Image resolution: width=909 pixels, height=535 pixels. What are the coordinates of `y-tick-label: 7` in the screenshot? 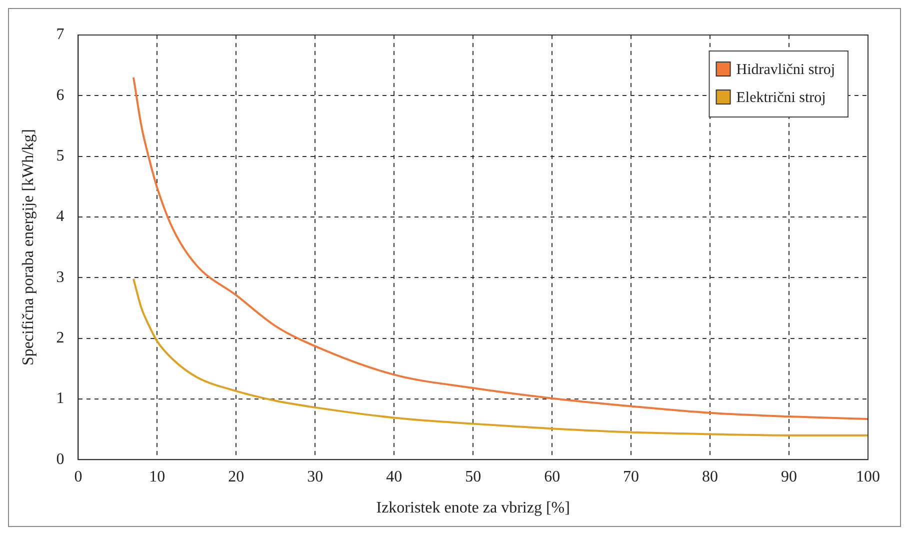 It's located at (60, 35).